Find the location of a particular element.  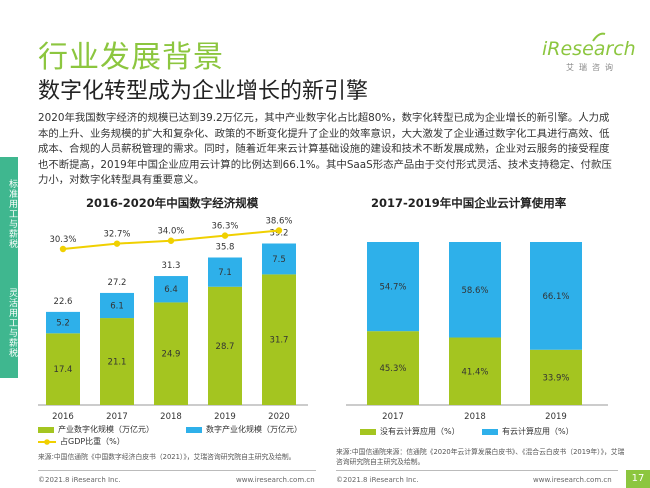

iresearch-logo: iResearch 艾瑞咨询 is located at coordinates (583, 55).